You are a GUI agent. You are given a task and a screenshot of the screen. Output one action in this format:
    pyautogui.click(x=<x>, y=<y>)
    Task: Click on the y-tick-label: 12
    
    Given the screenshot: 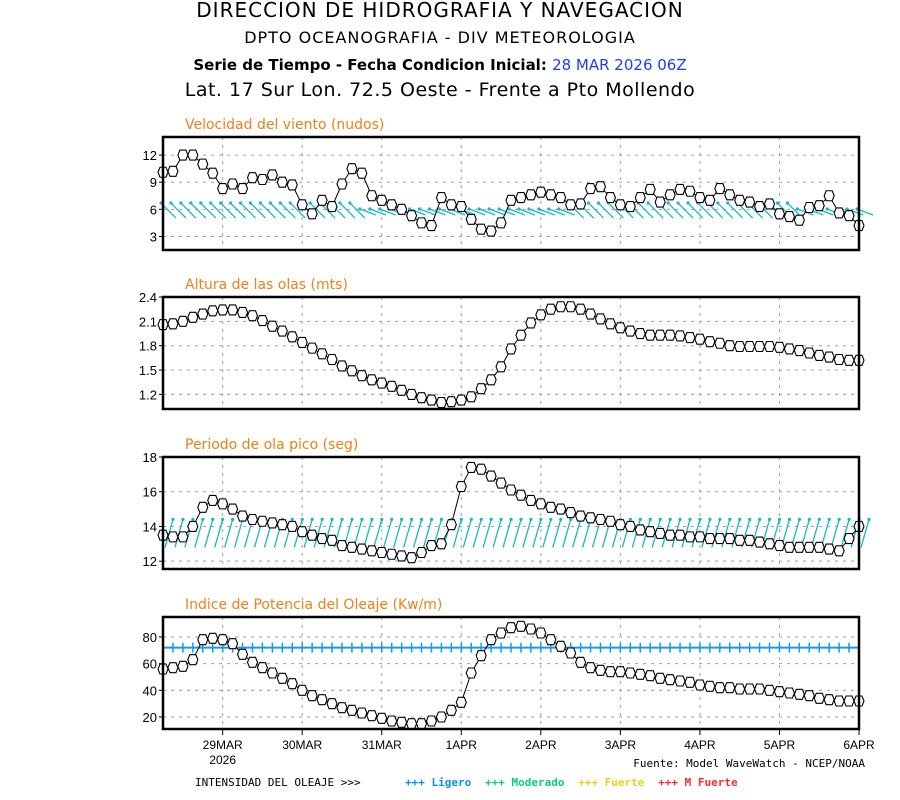 What is the action you would take?
    pyautogui.click(x=150, y=155)
    